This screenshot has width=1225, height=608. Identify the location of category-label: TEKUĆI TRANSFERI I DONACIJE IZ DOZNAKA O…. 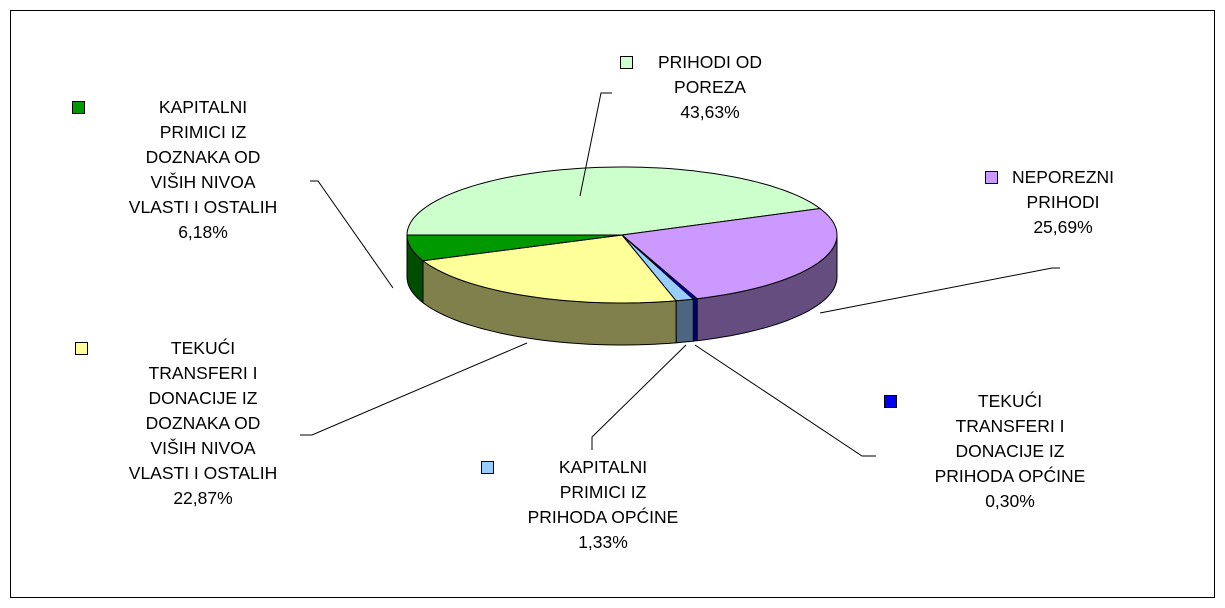
(203, 410).